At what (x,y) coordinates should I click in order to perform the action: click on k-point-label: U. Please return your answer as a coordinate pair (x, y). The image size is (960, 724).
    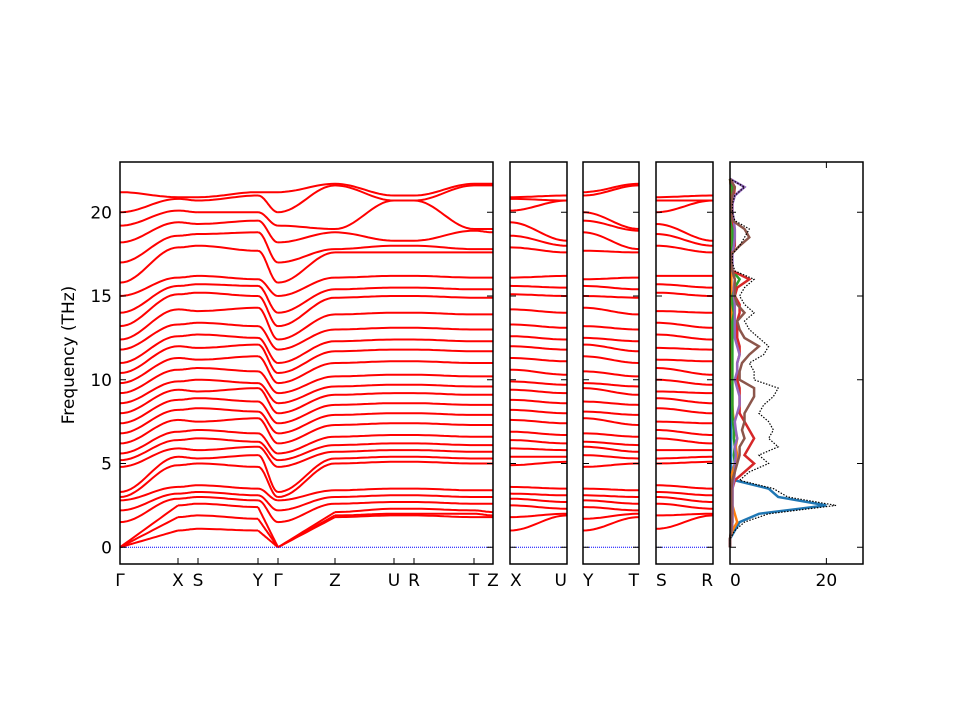
    Looking at the image, I should click on (561, 581).